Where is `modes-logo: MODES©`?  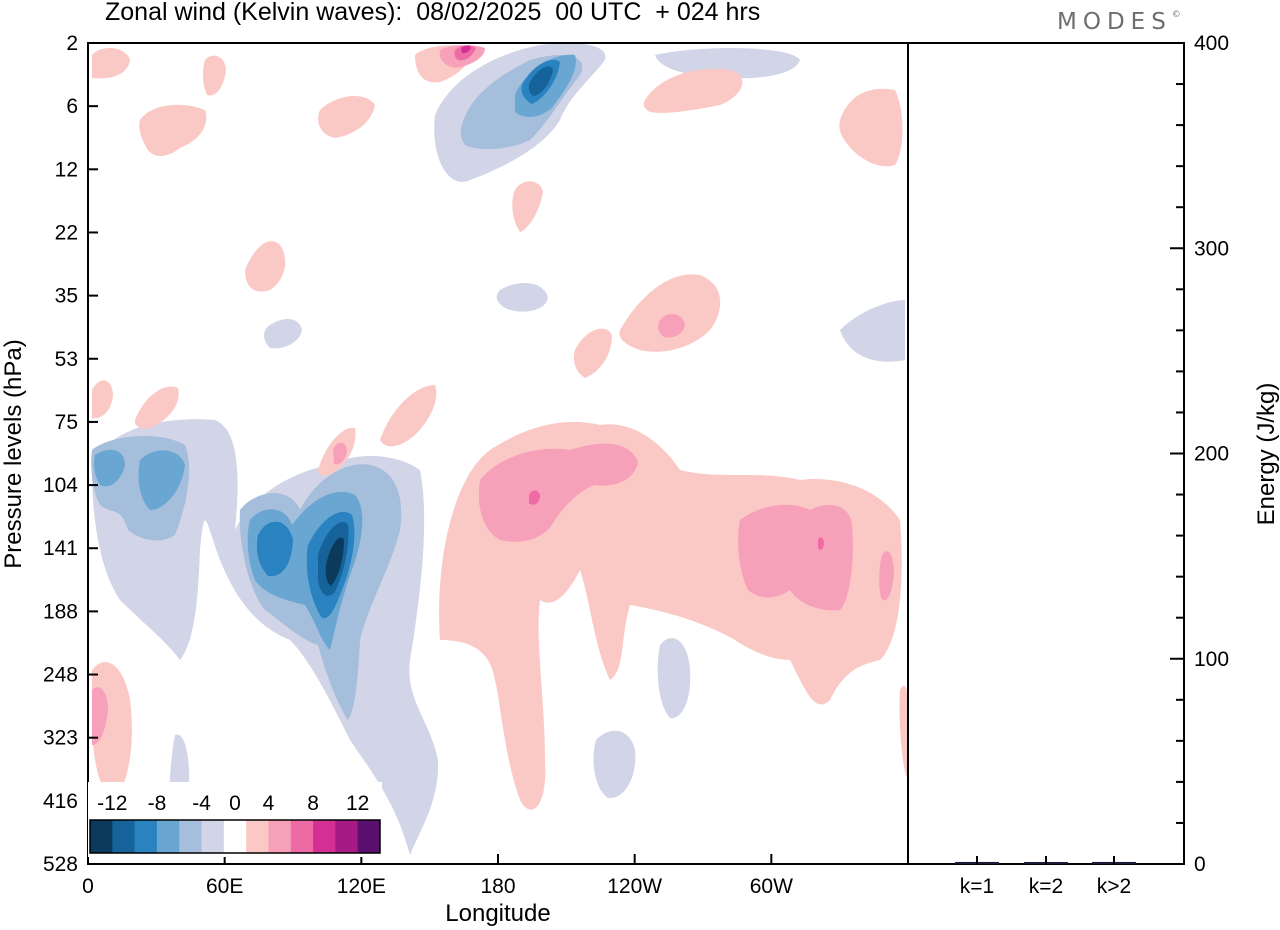
modes-logo: MODES© is located at coordinates (1119, 22).